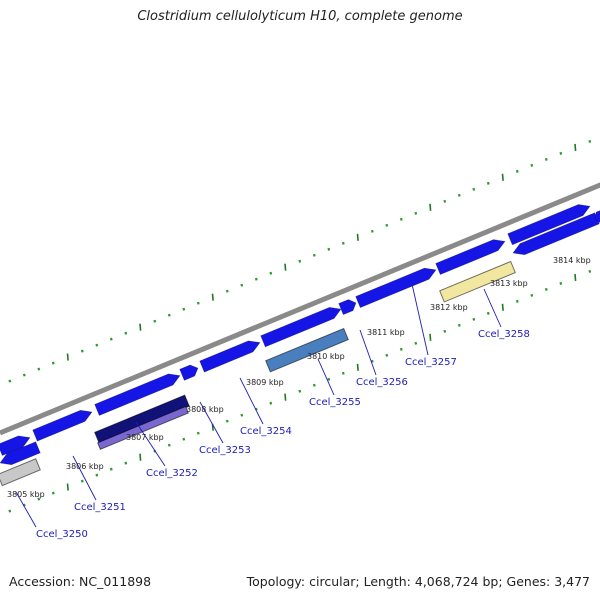 This screenshot has width=600, height=600. What do you see at coordinates (449, 307) in the screenshot?
I see `kbp-tick-label: 3812 kbp` at bounding box center [449, 307].